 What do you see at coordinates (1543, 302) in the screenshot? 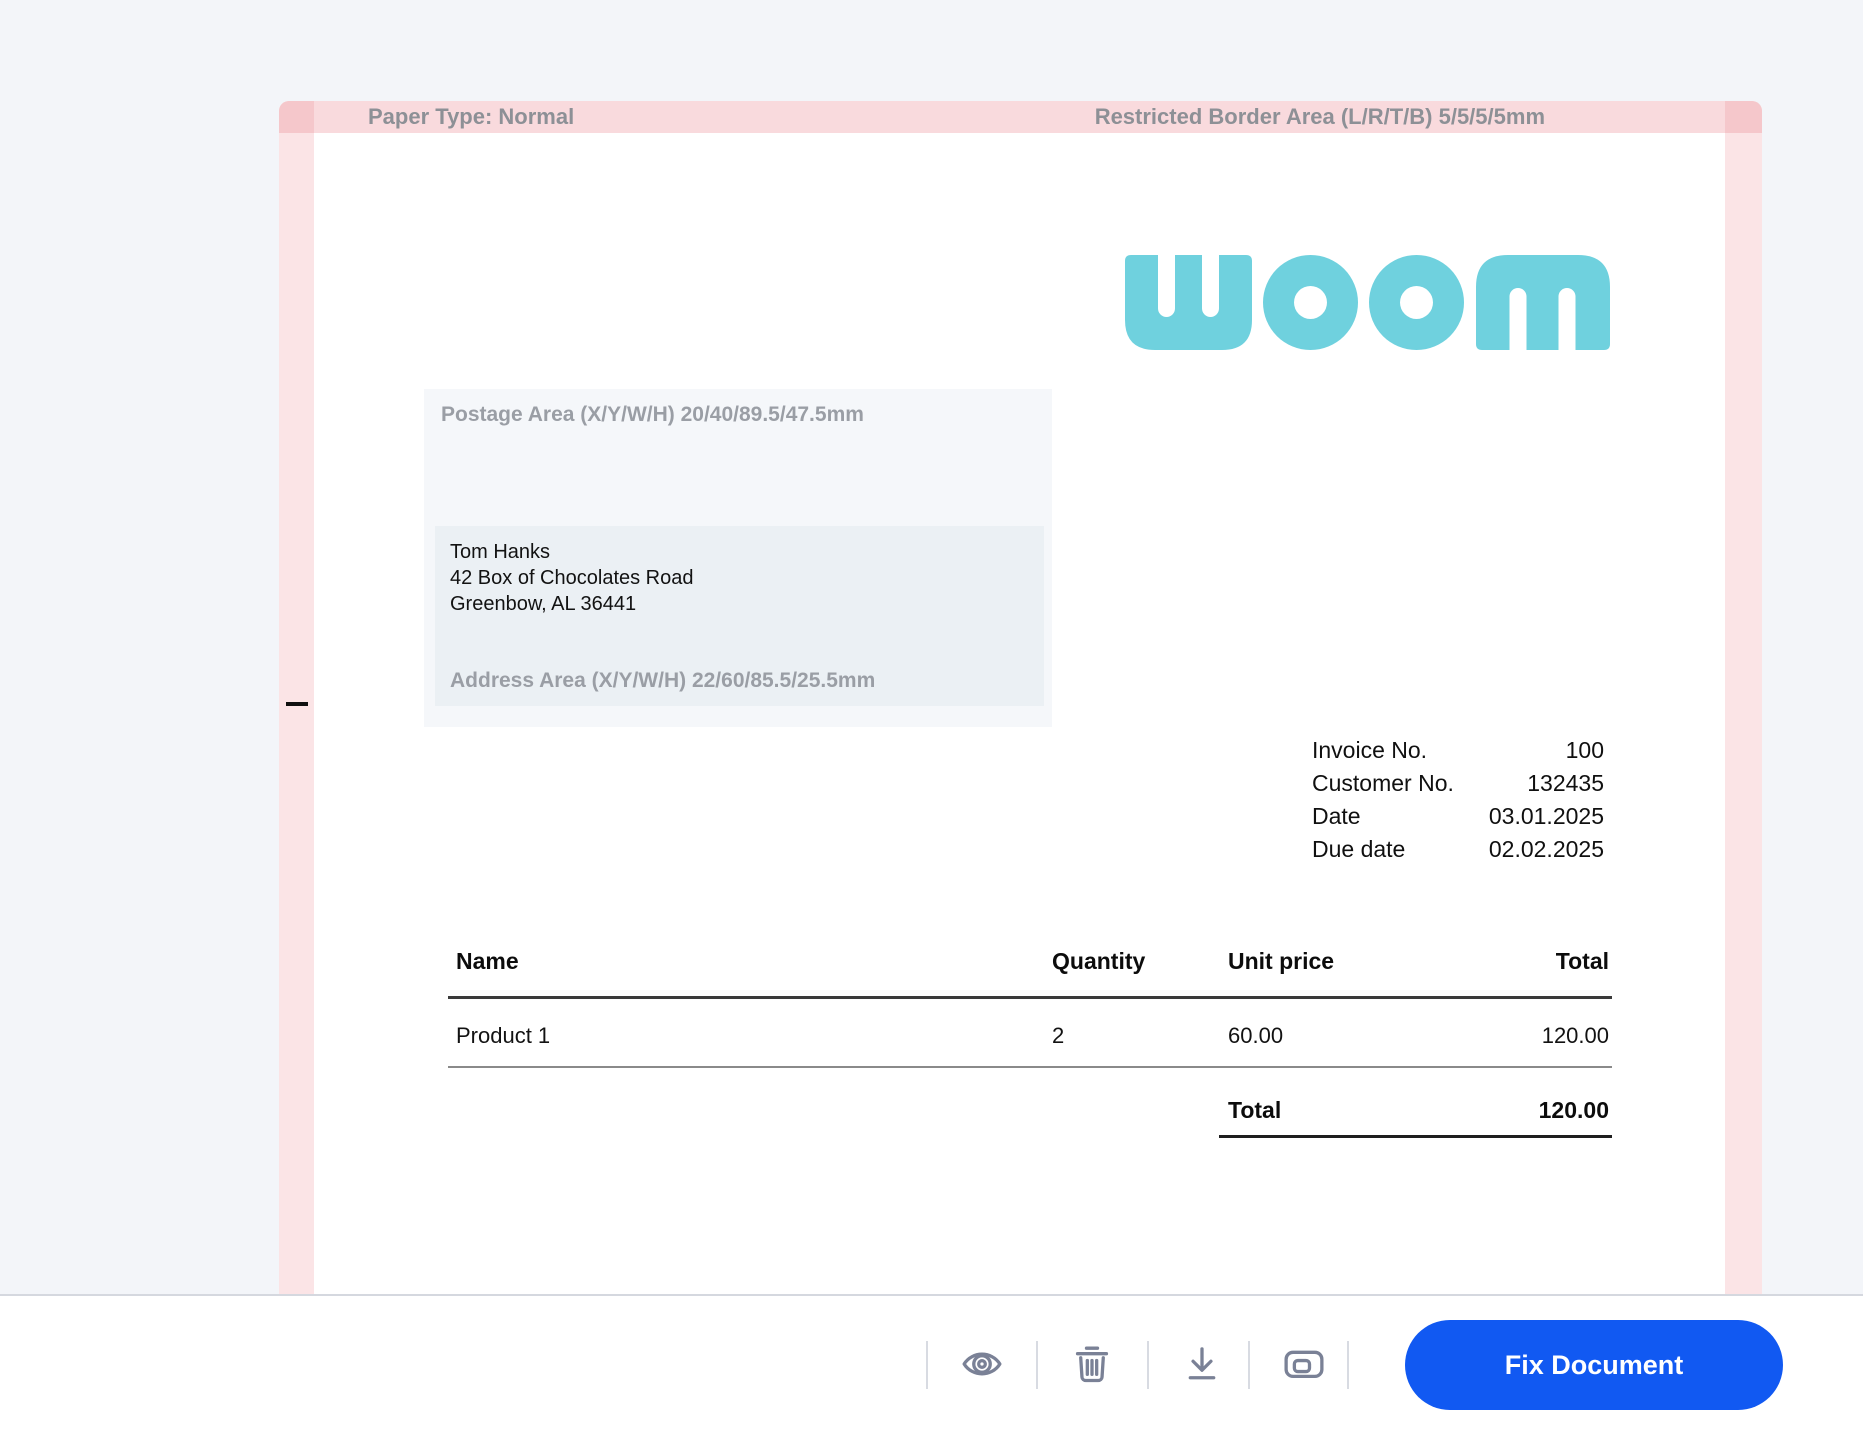
I see `logo-letter-m` at bounding box center [1543, 302].